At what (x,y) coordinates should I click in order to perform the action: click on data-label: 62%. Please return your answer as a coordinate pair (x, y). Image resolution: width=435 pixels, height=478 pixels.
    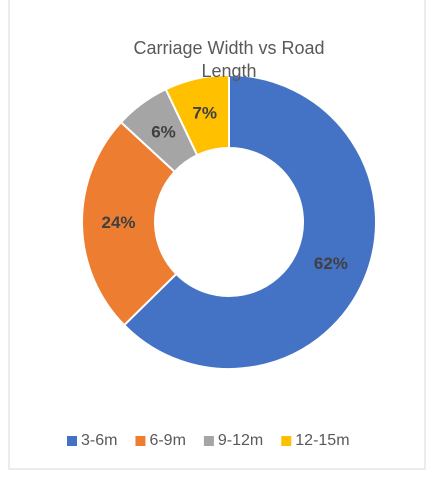
    Looking at the image, I should click on (331, 263).